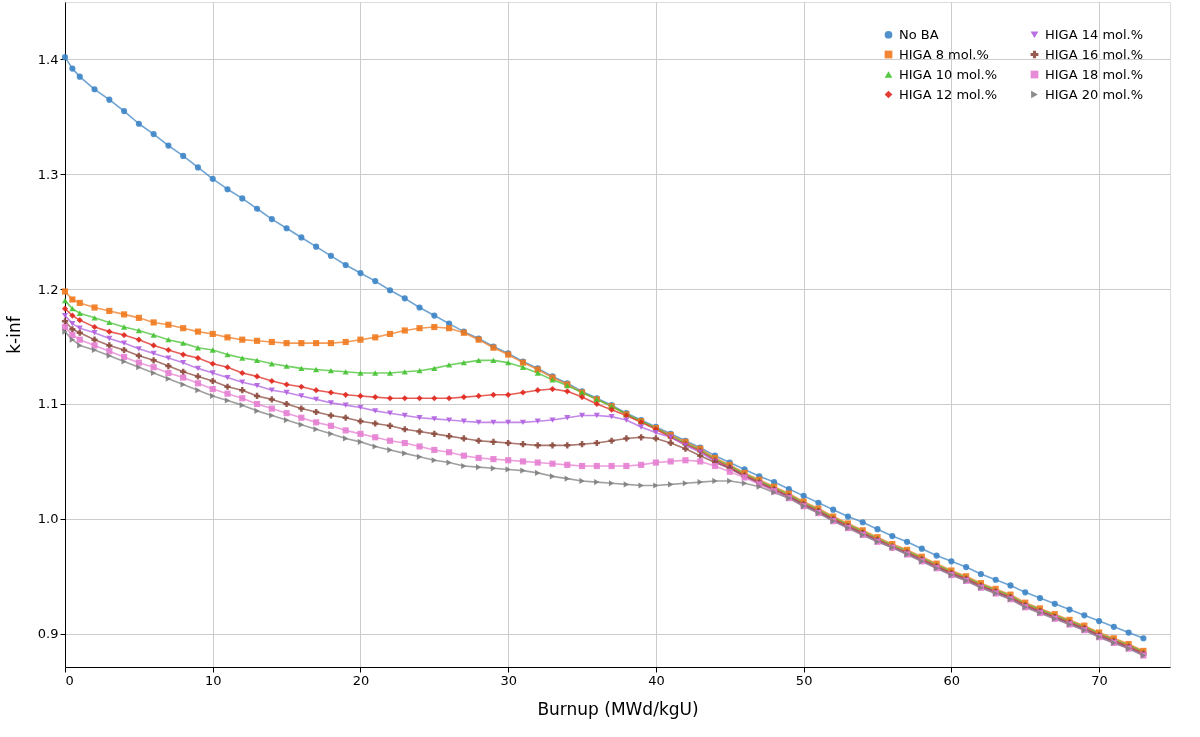 The height and width of the screenshot is (737, 1200). Describe the element at coordinates (48, 174) in the screenshot. I see `y-tick-label: 1.3` at that location.